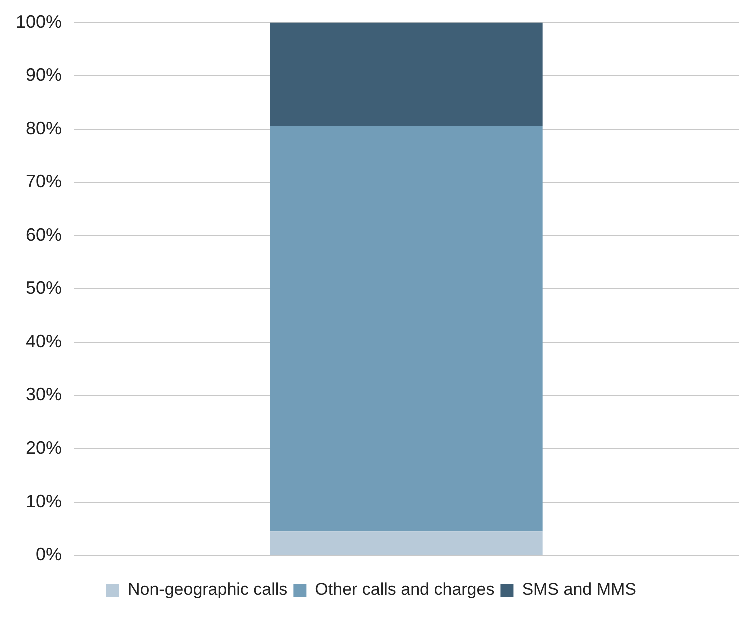 The height and width of the screenshot is (619, 743). I want to click on legend-label: Non-geographic calls, so click(208, 590).